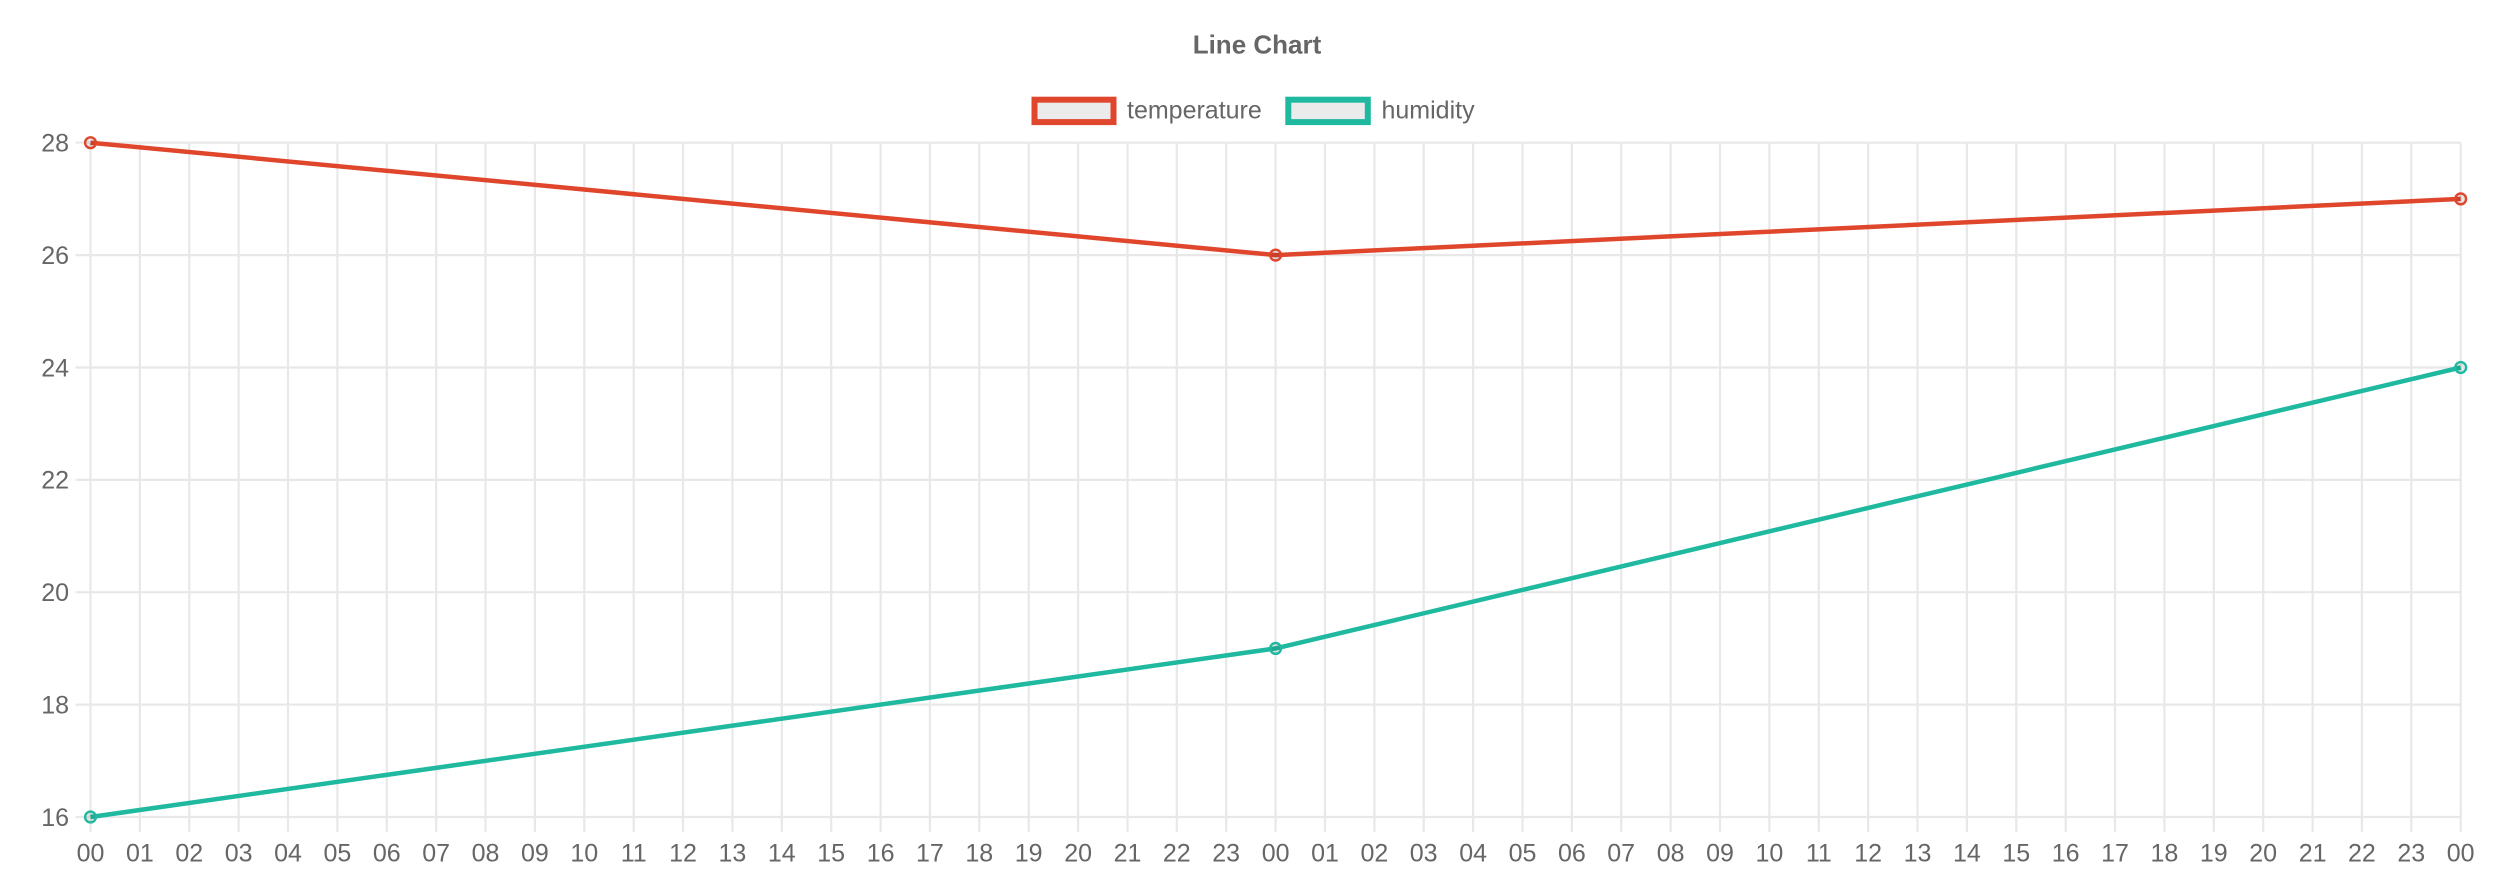 Image resolution: width=2506 pixels, height=890 pixels. I want to click on svg-text: 26, so click(55, 256).